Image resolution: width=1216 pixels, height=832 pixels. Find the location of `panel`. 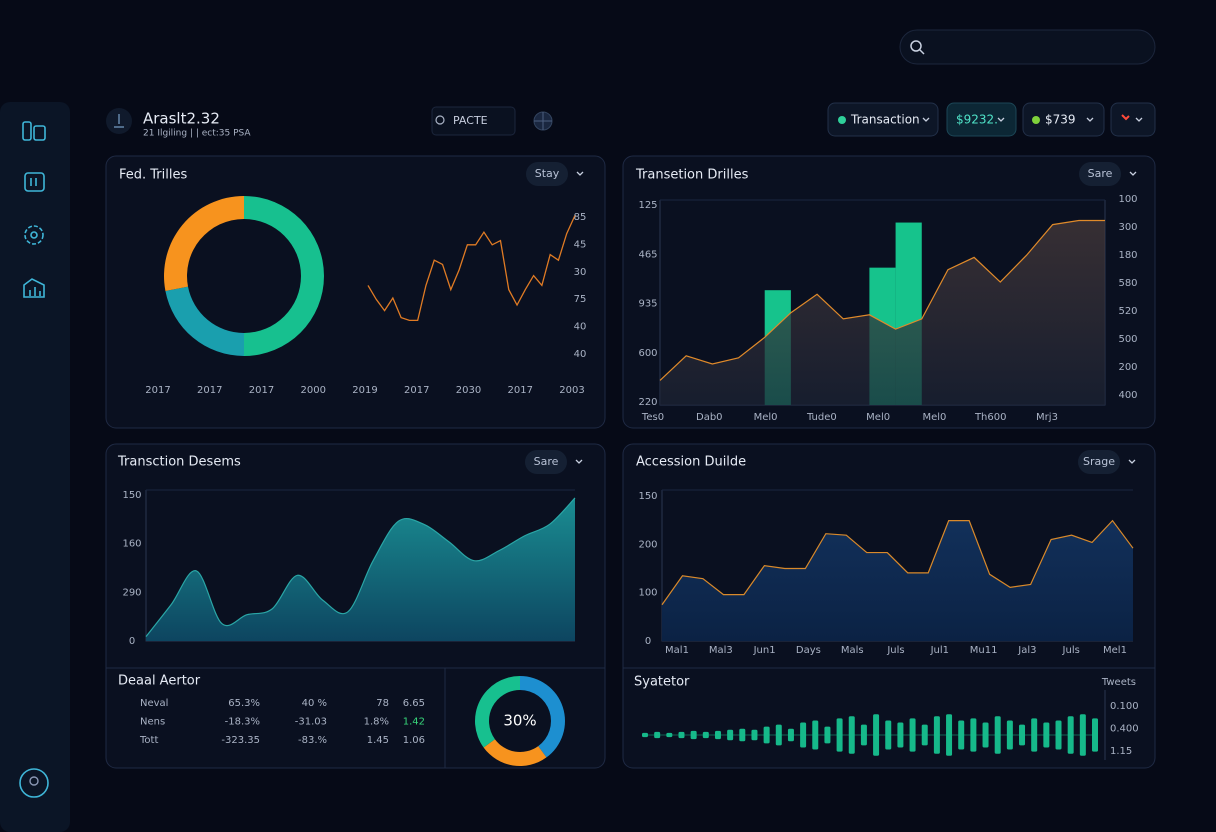

panel is located at coordinates (355, 292).